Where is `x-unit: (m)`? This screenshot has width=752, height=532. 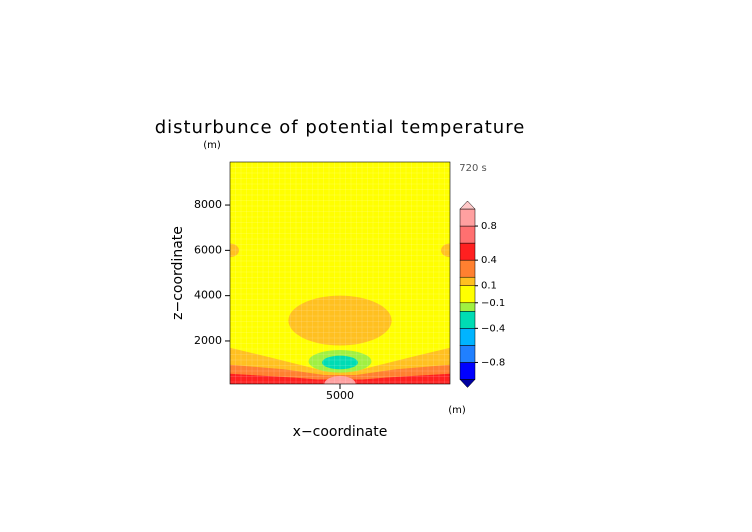 x-unit: (m) is located at coordinates (457, 410).